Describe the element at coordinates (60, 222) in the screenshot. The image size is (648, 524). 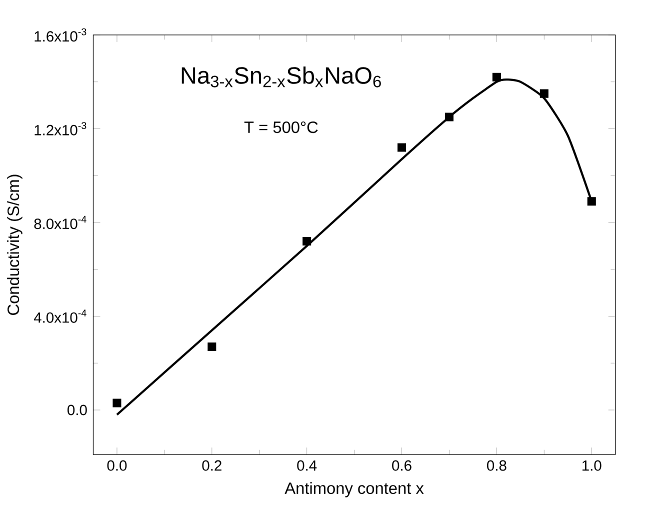
I see `y-tick-label: 8.0x10$^{-4}$` at that location.